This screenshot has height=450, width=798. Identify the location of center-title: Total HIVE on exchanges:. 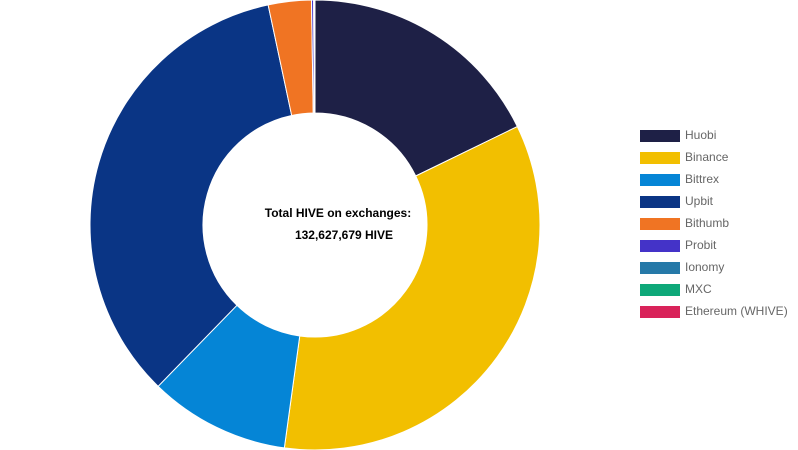
(338, 213).